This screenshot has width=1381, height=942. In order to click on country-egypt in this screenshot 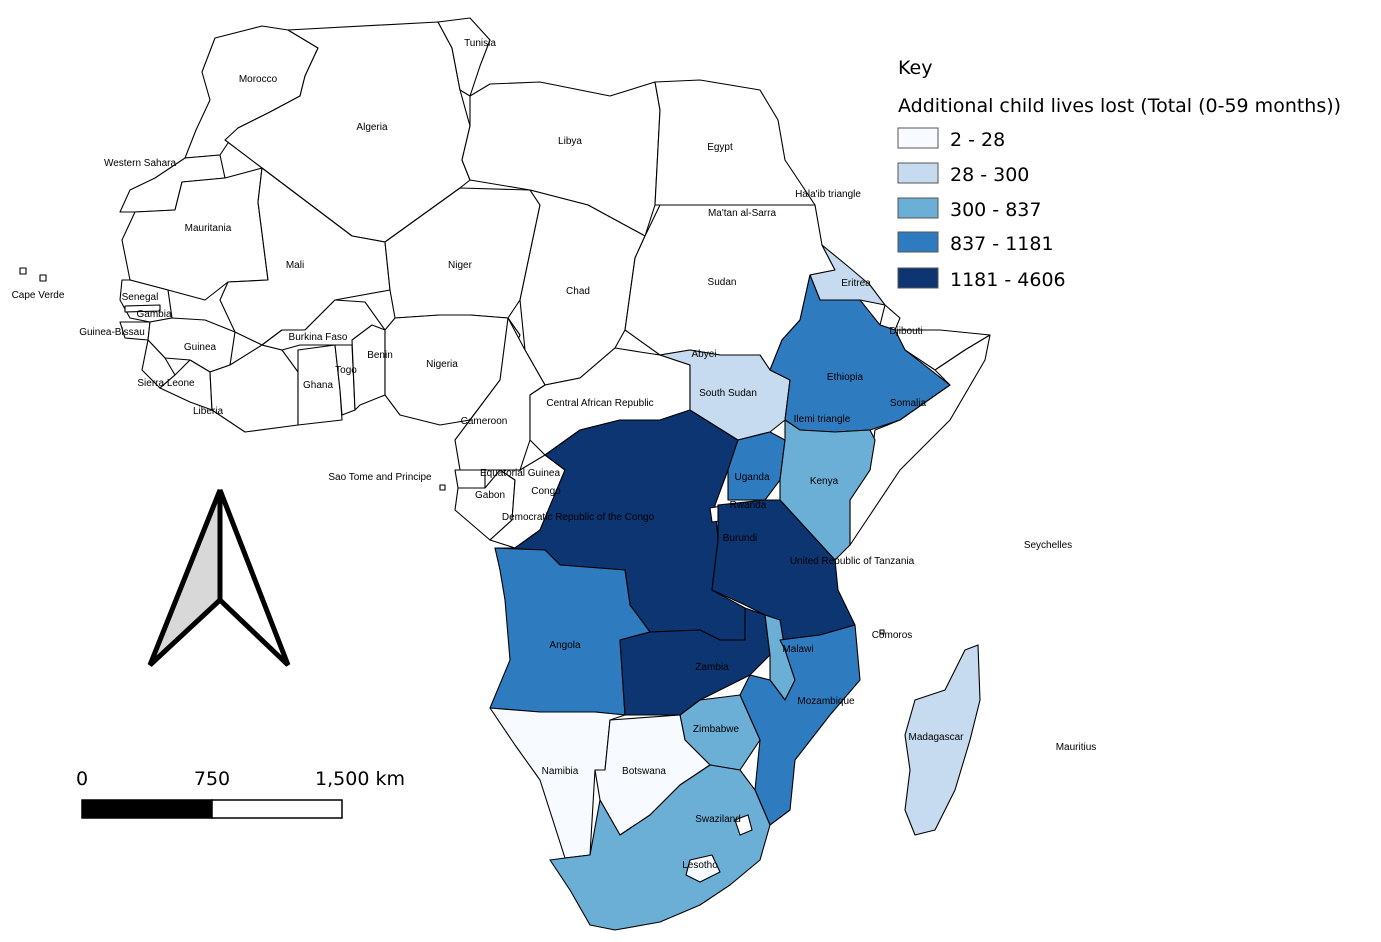, I will do `click(735, 142)`.